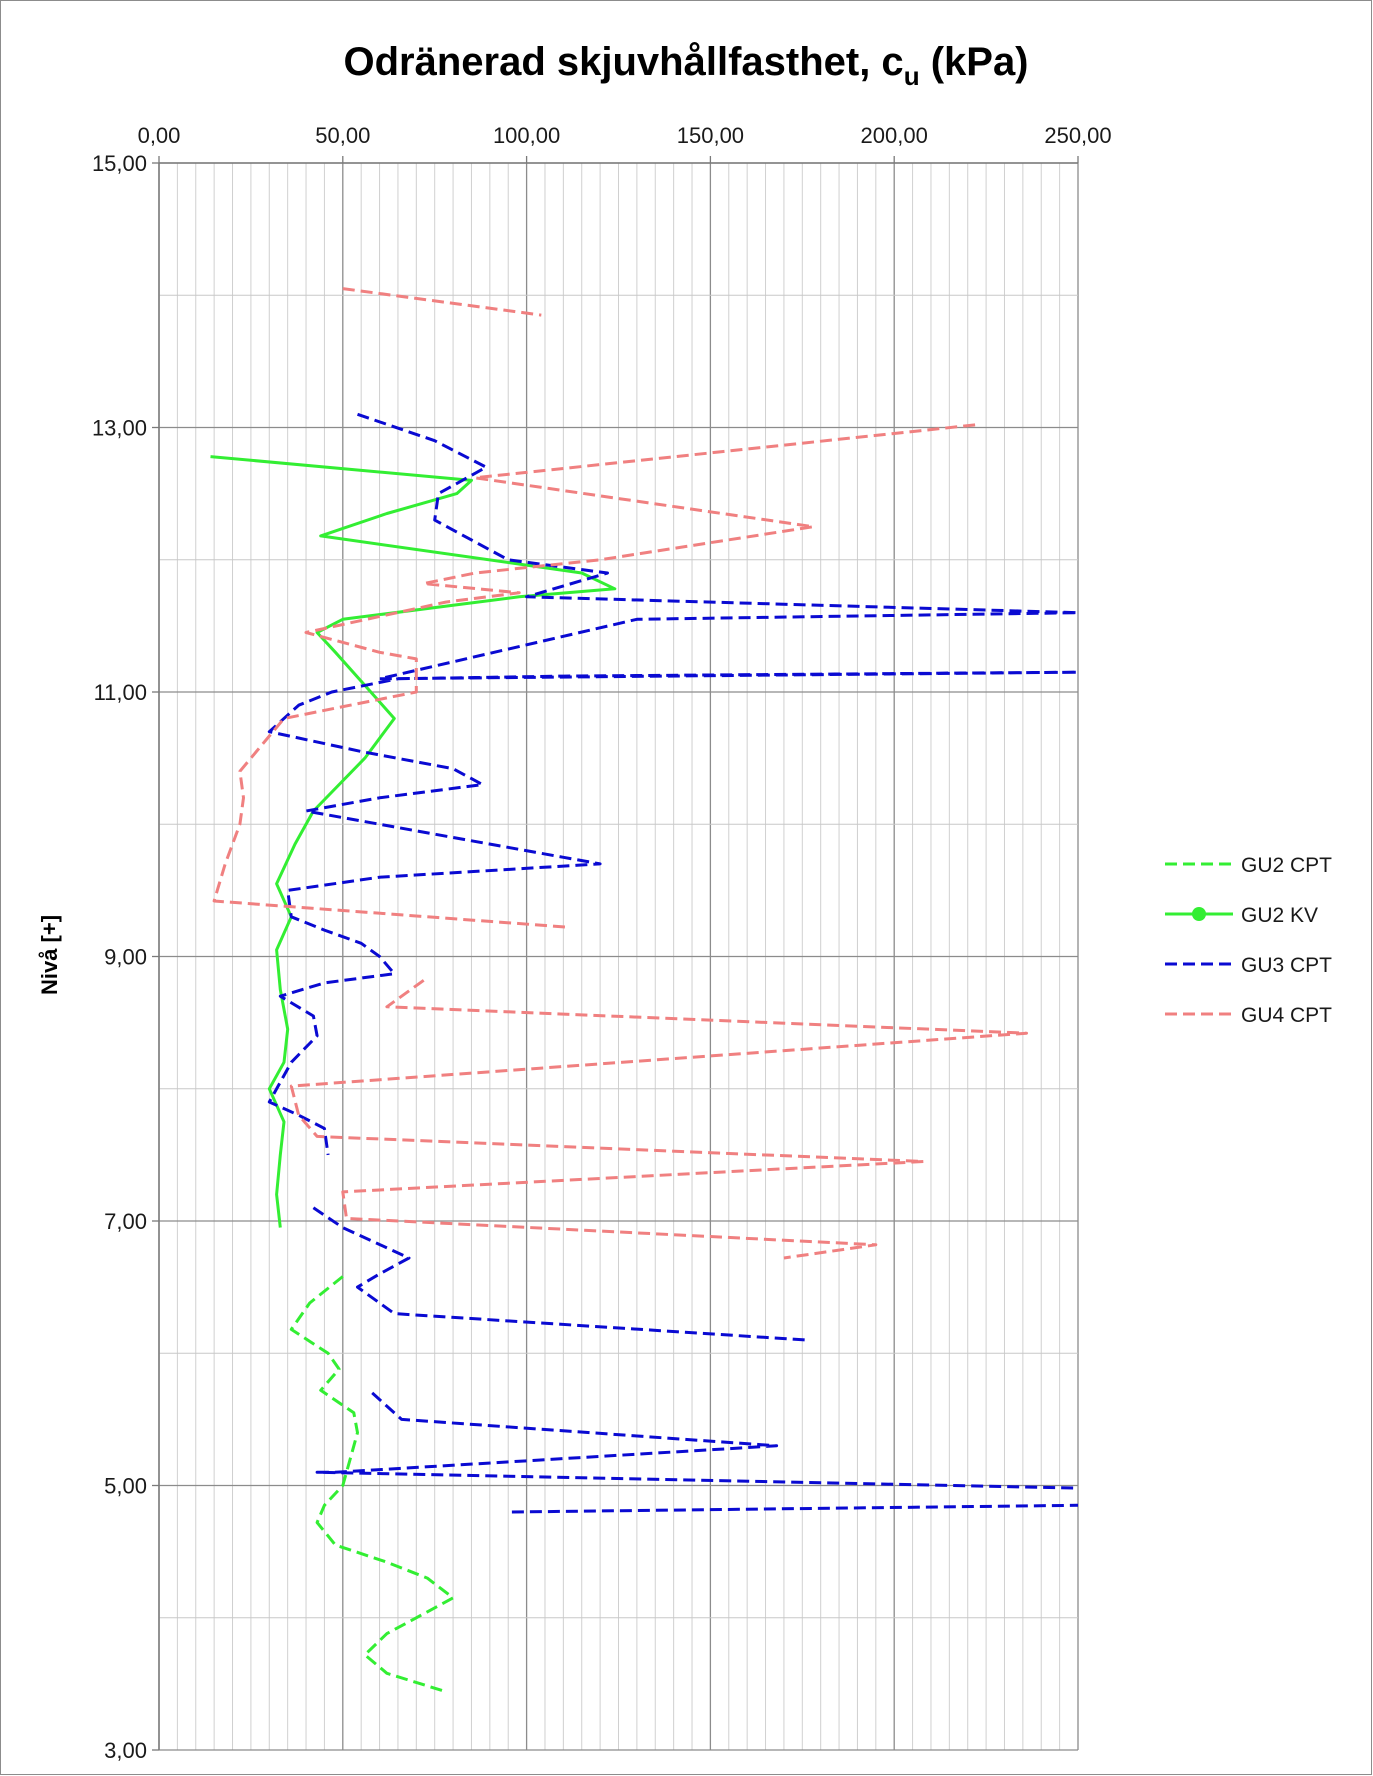 The image size is (1373, 1776). I want to click on chart-title-main: Odränerad skjuvhållfasthet, c, so click(623, 62).